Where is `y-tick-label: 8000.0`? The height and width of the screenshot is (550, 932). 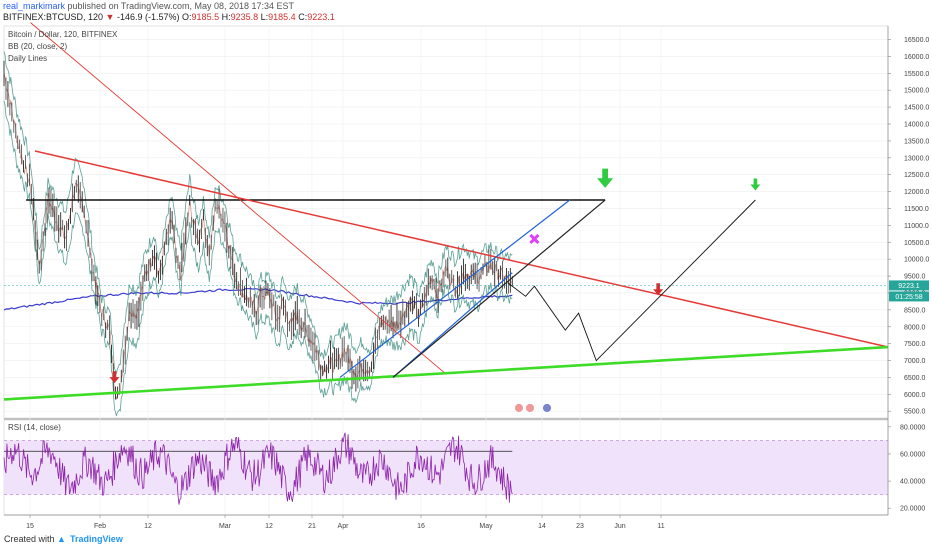
y-tick-label: 8000.0 is located at coordinates (915, 327).